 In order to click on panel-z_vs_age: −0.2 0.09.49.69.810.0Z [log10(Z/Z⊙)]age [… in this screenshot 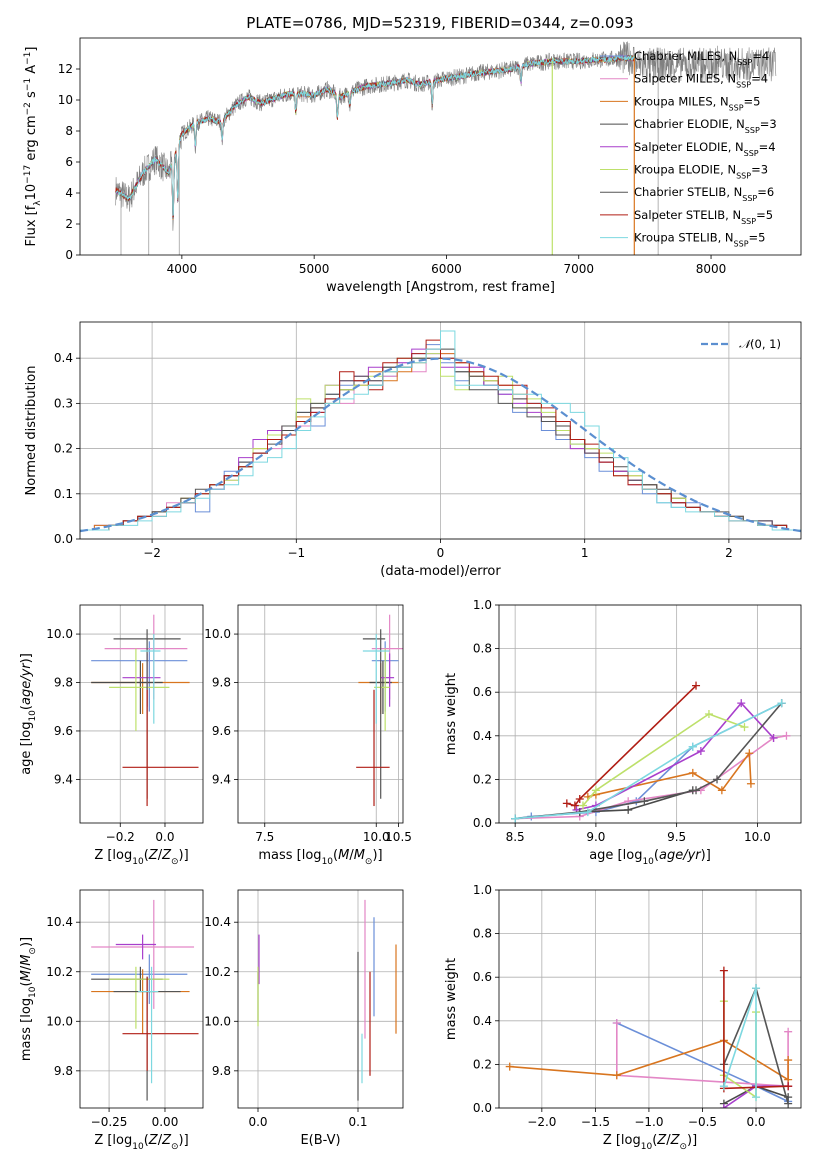, I will do `click(111, 735)`.